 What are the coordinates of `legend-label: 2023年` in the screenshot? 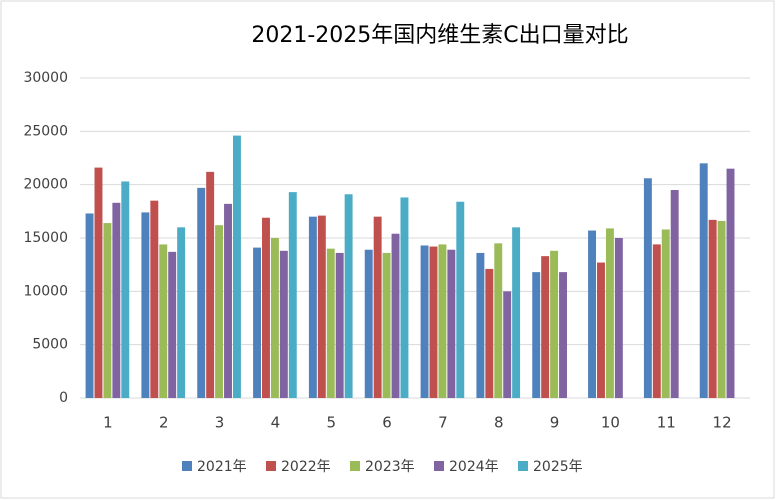 It's located at (390, 467).